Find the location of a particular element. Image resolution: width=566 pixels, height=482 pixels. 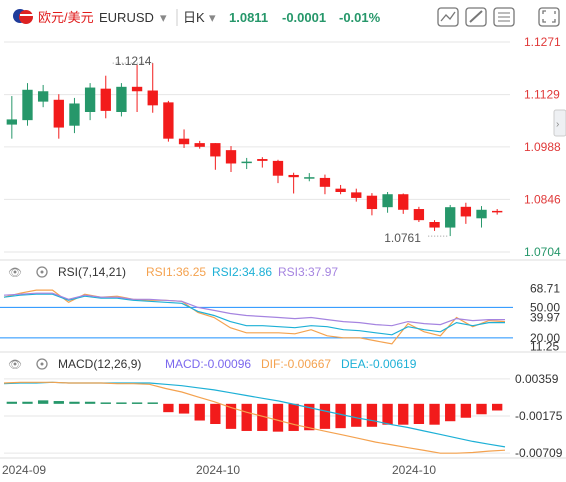

high-label: 1.1214 is located at coordinates (133, 61).